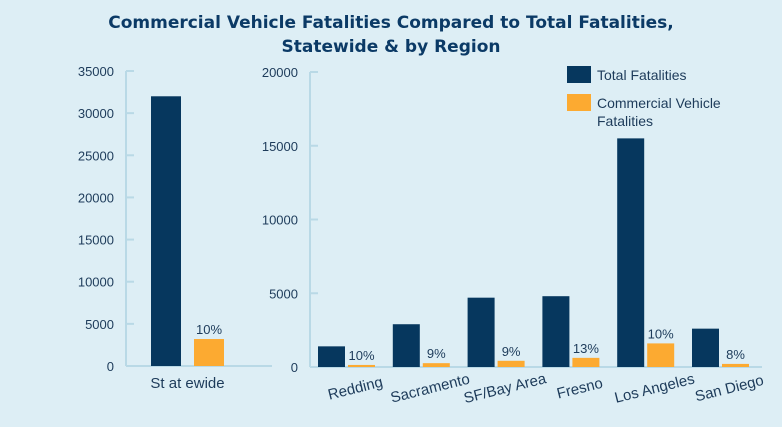  What do you see at coordinates (641, 75) in the screenshot?
I see `legend-label-total: Total Fatalities` at bounding box center [641, 75].